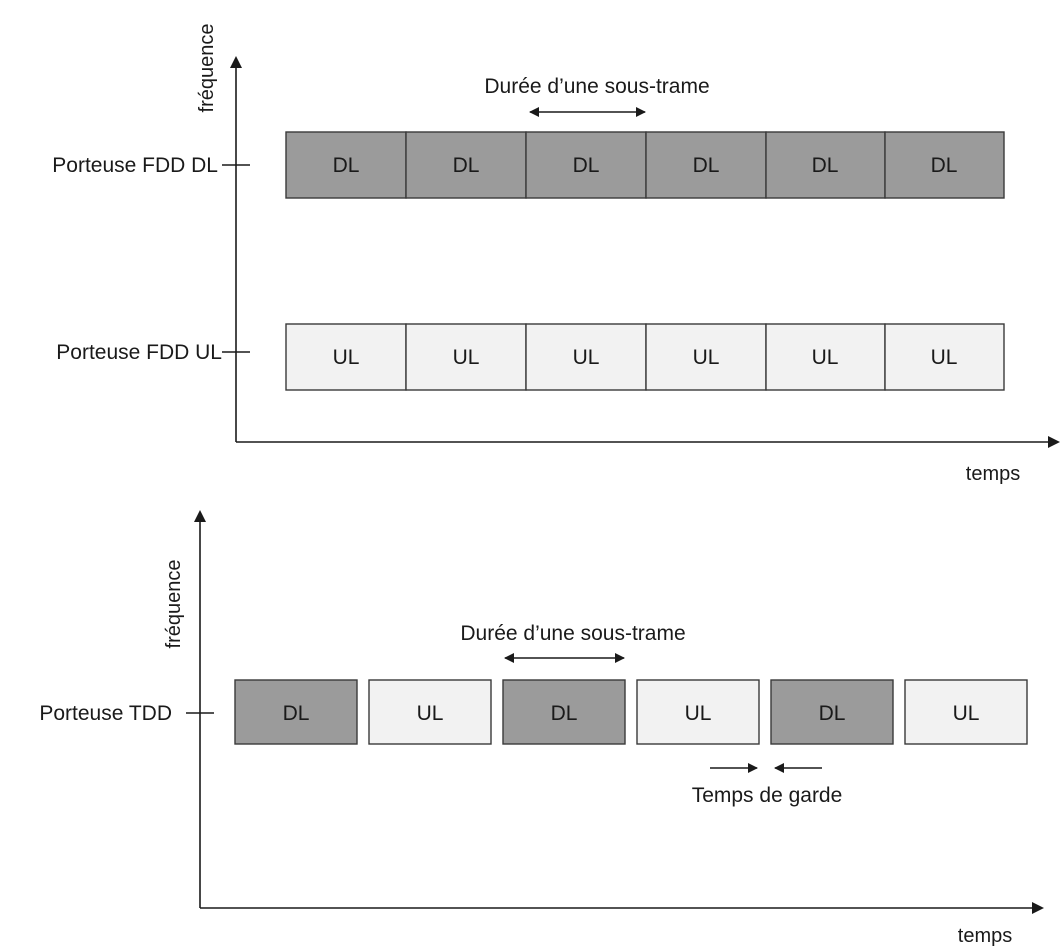  I want to click on tdd-subframe-label: Durée d’une sous-trame, so click(572, 633).